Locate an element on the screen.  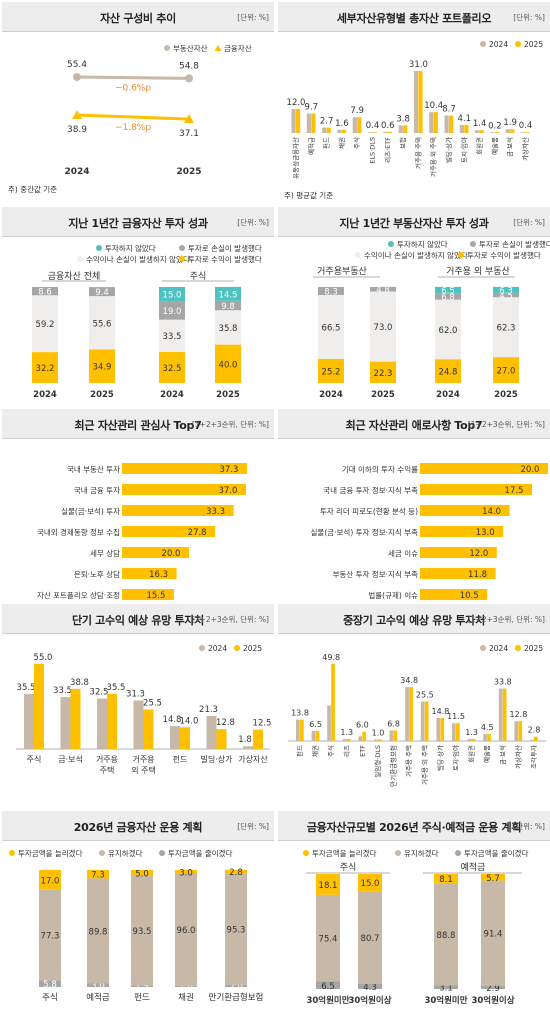
data-label: 88.8 is located at coordinates (446, 936).